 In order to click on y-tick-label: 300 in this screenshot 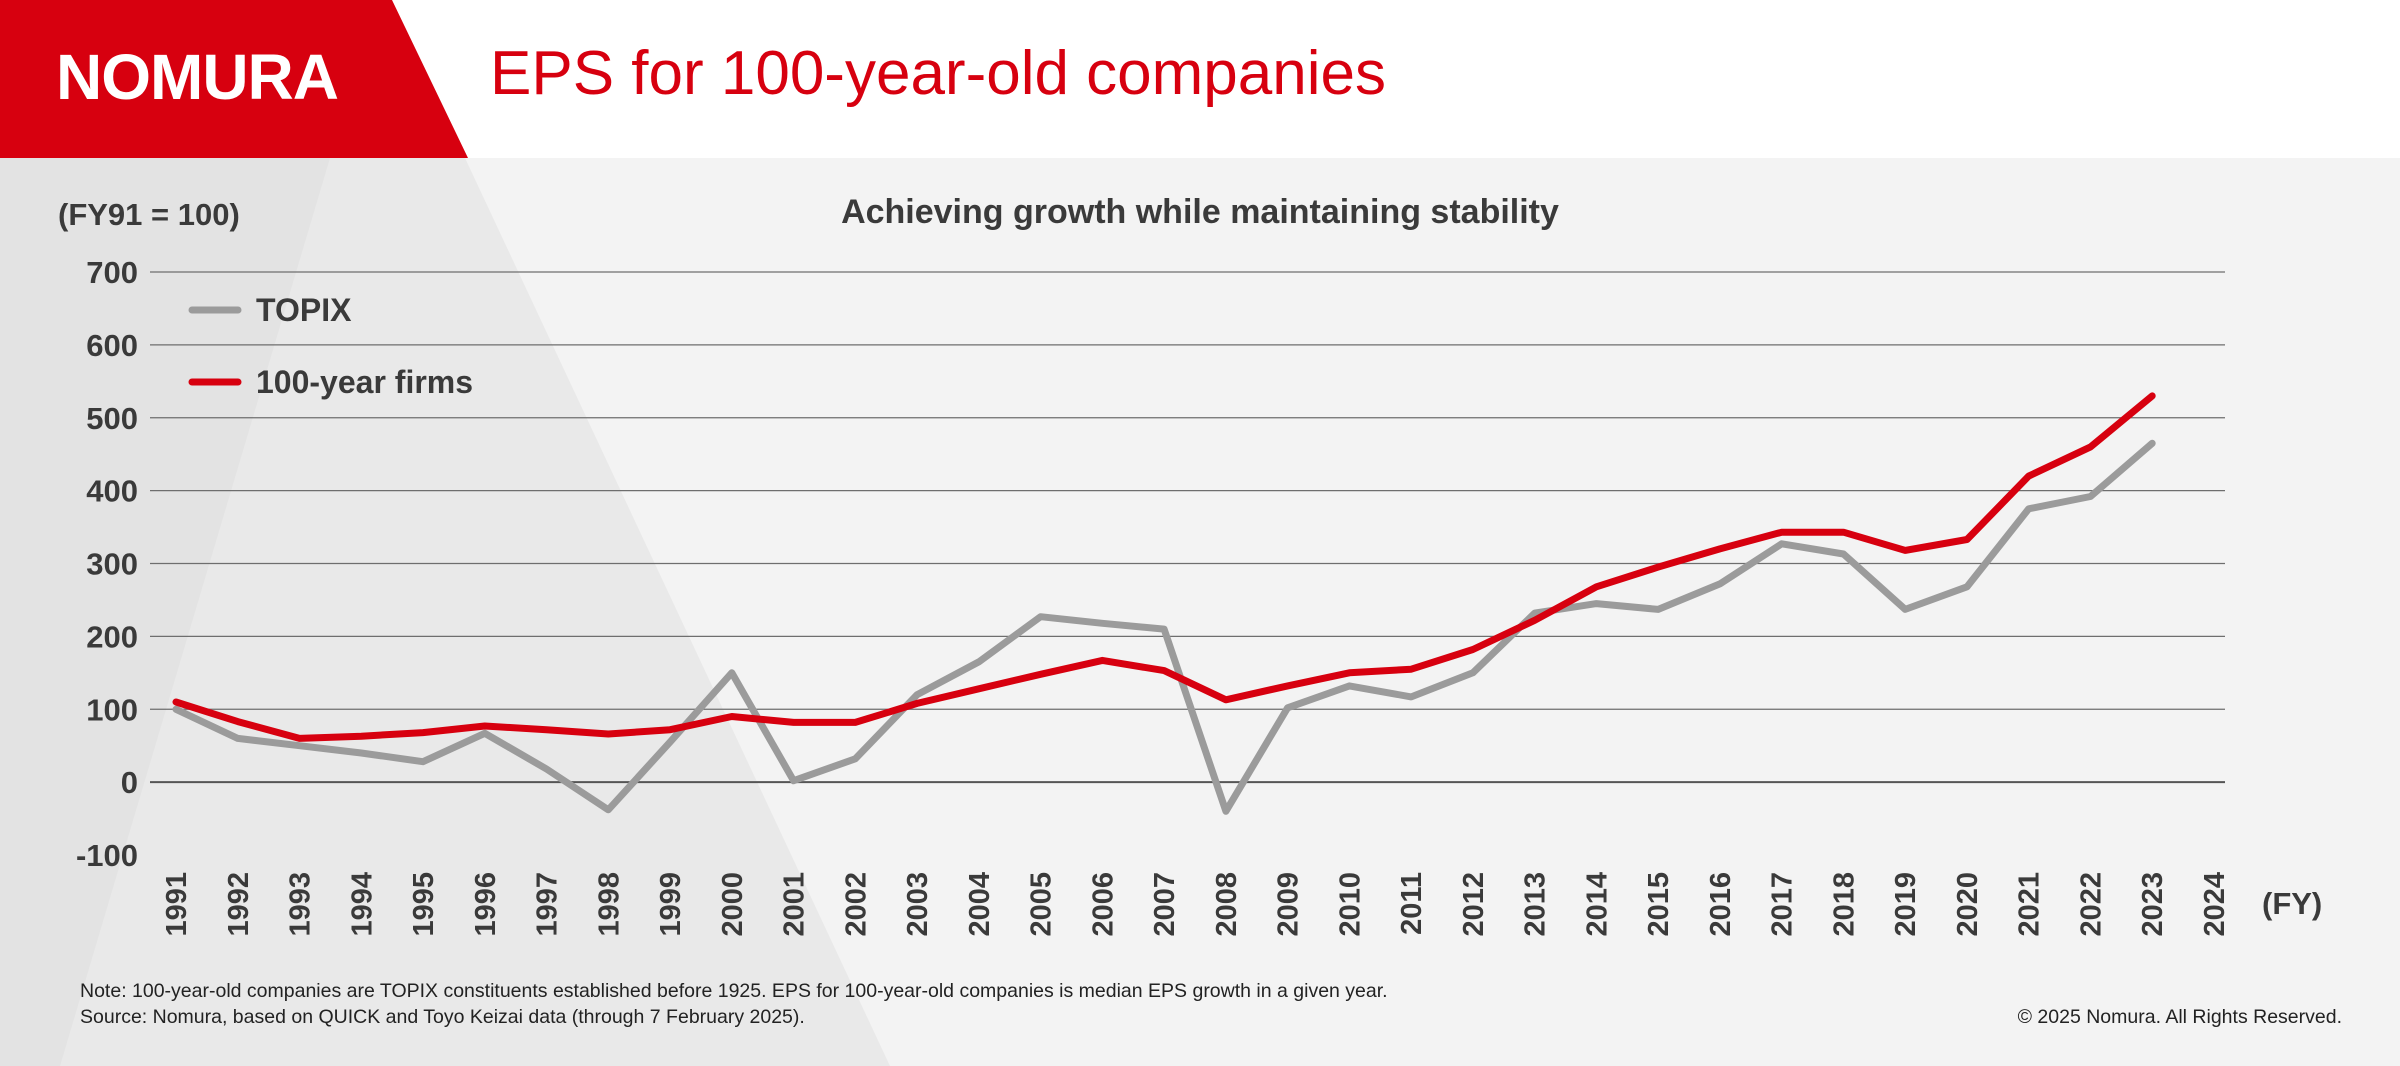, I will do `click(112, 564)`.